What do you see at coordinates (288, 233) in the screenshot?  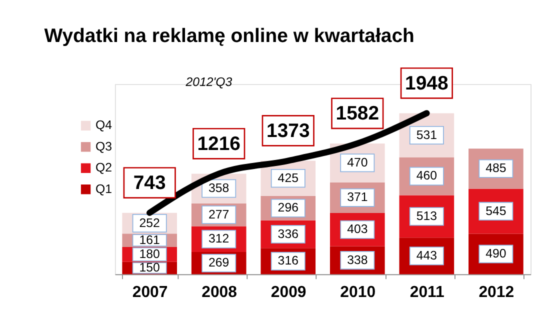 I see `data-label: 336` at bounding box center [288, 233].